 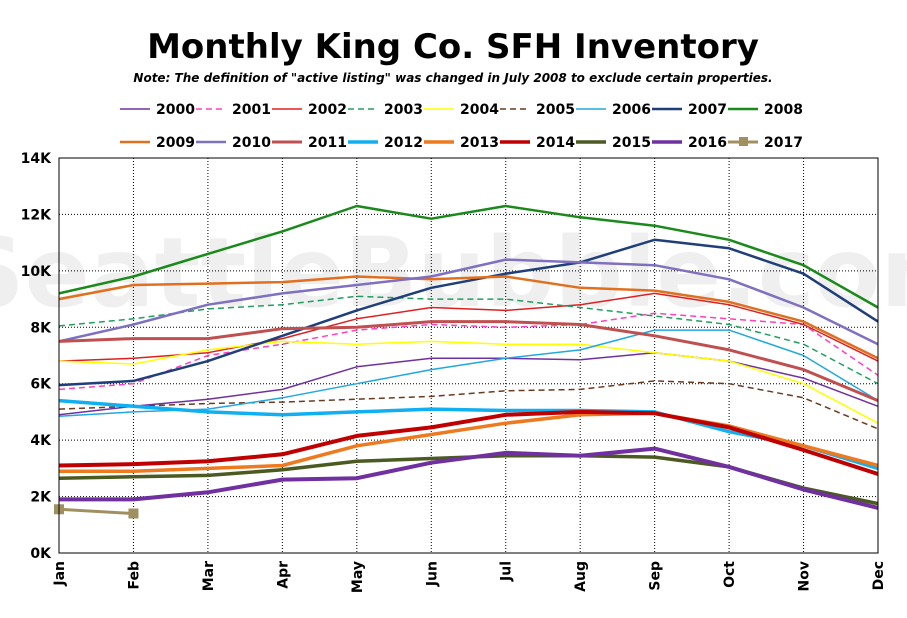 I want to click on series-line-2012, so click(x=468, y=434).